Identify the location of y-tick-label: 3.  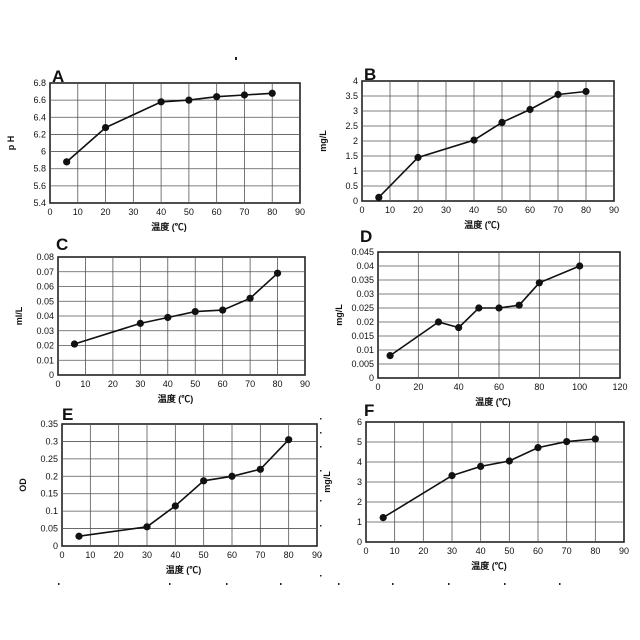
(359, 482).